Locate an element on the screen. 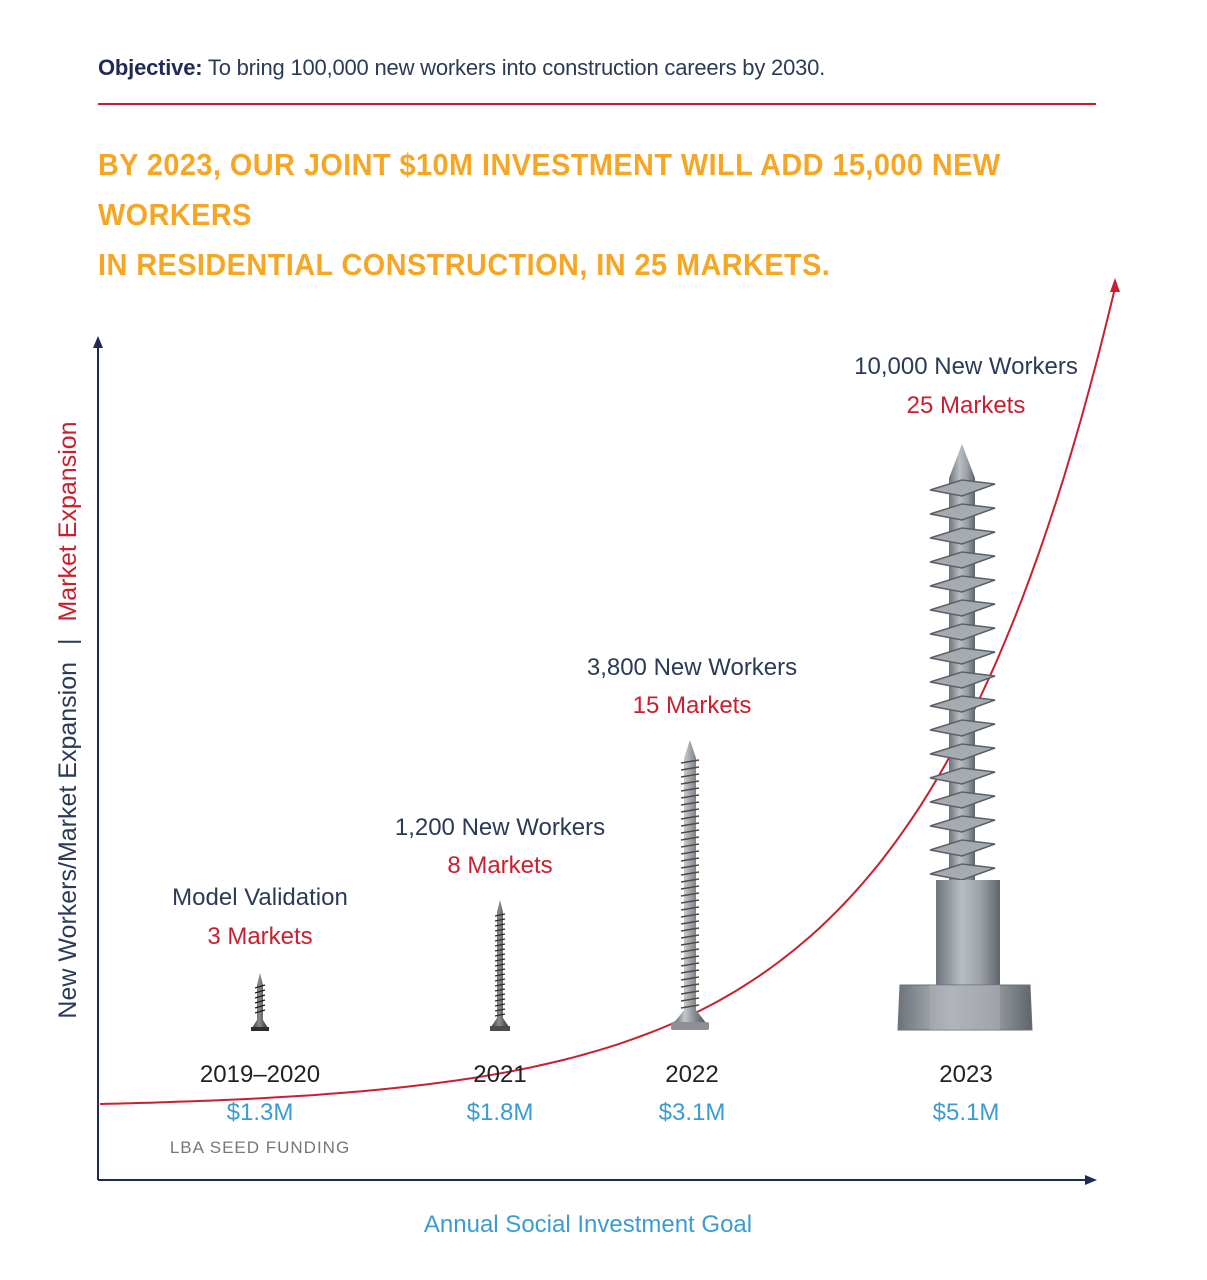 The width and height of the screenshot is (1207, 1280). y-axis-label-part2: Market Expansion is located at coordinates (68, 521).